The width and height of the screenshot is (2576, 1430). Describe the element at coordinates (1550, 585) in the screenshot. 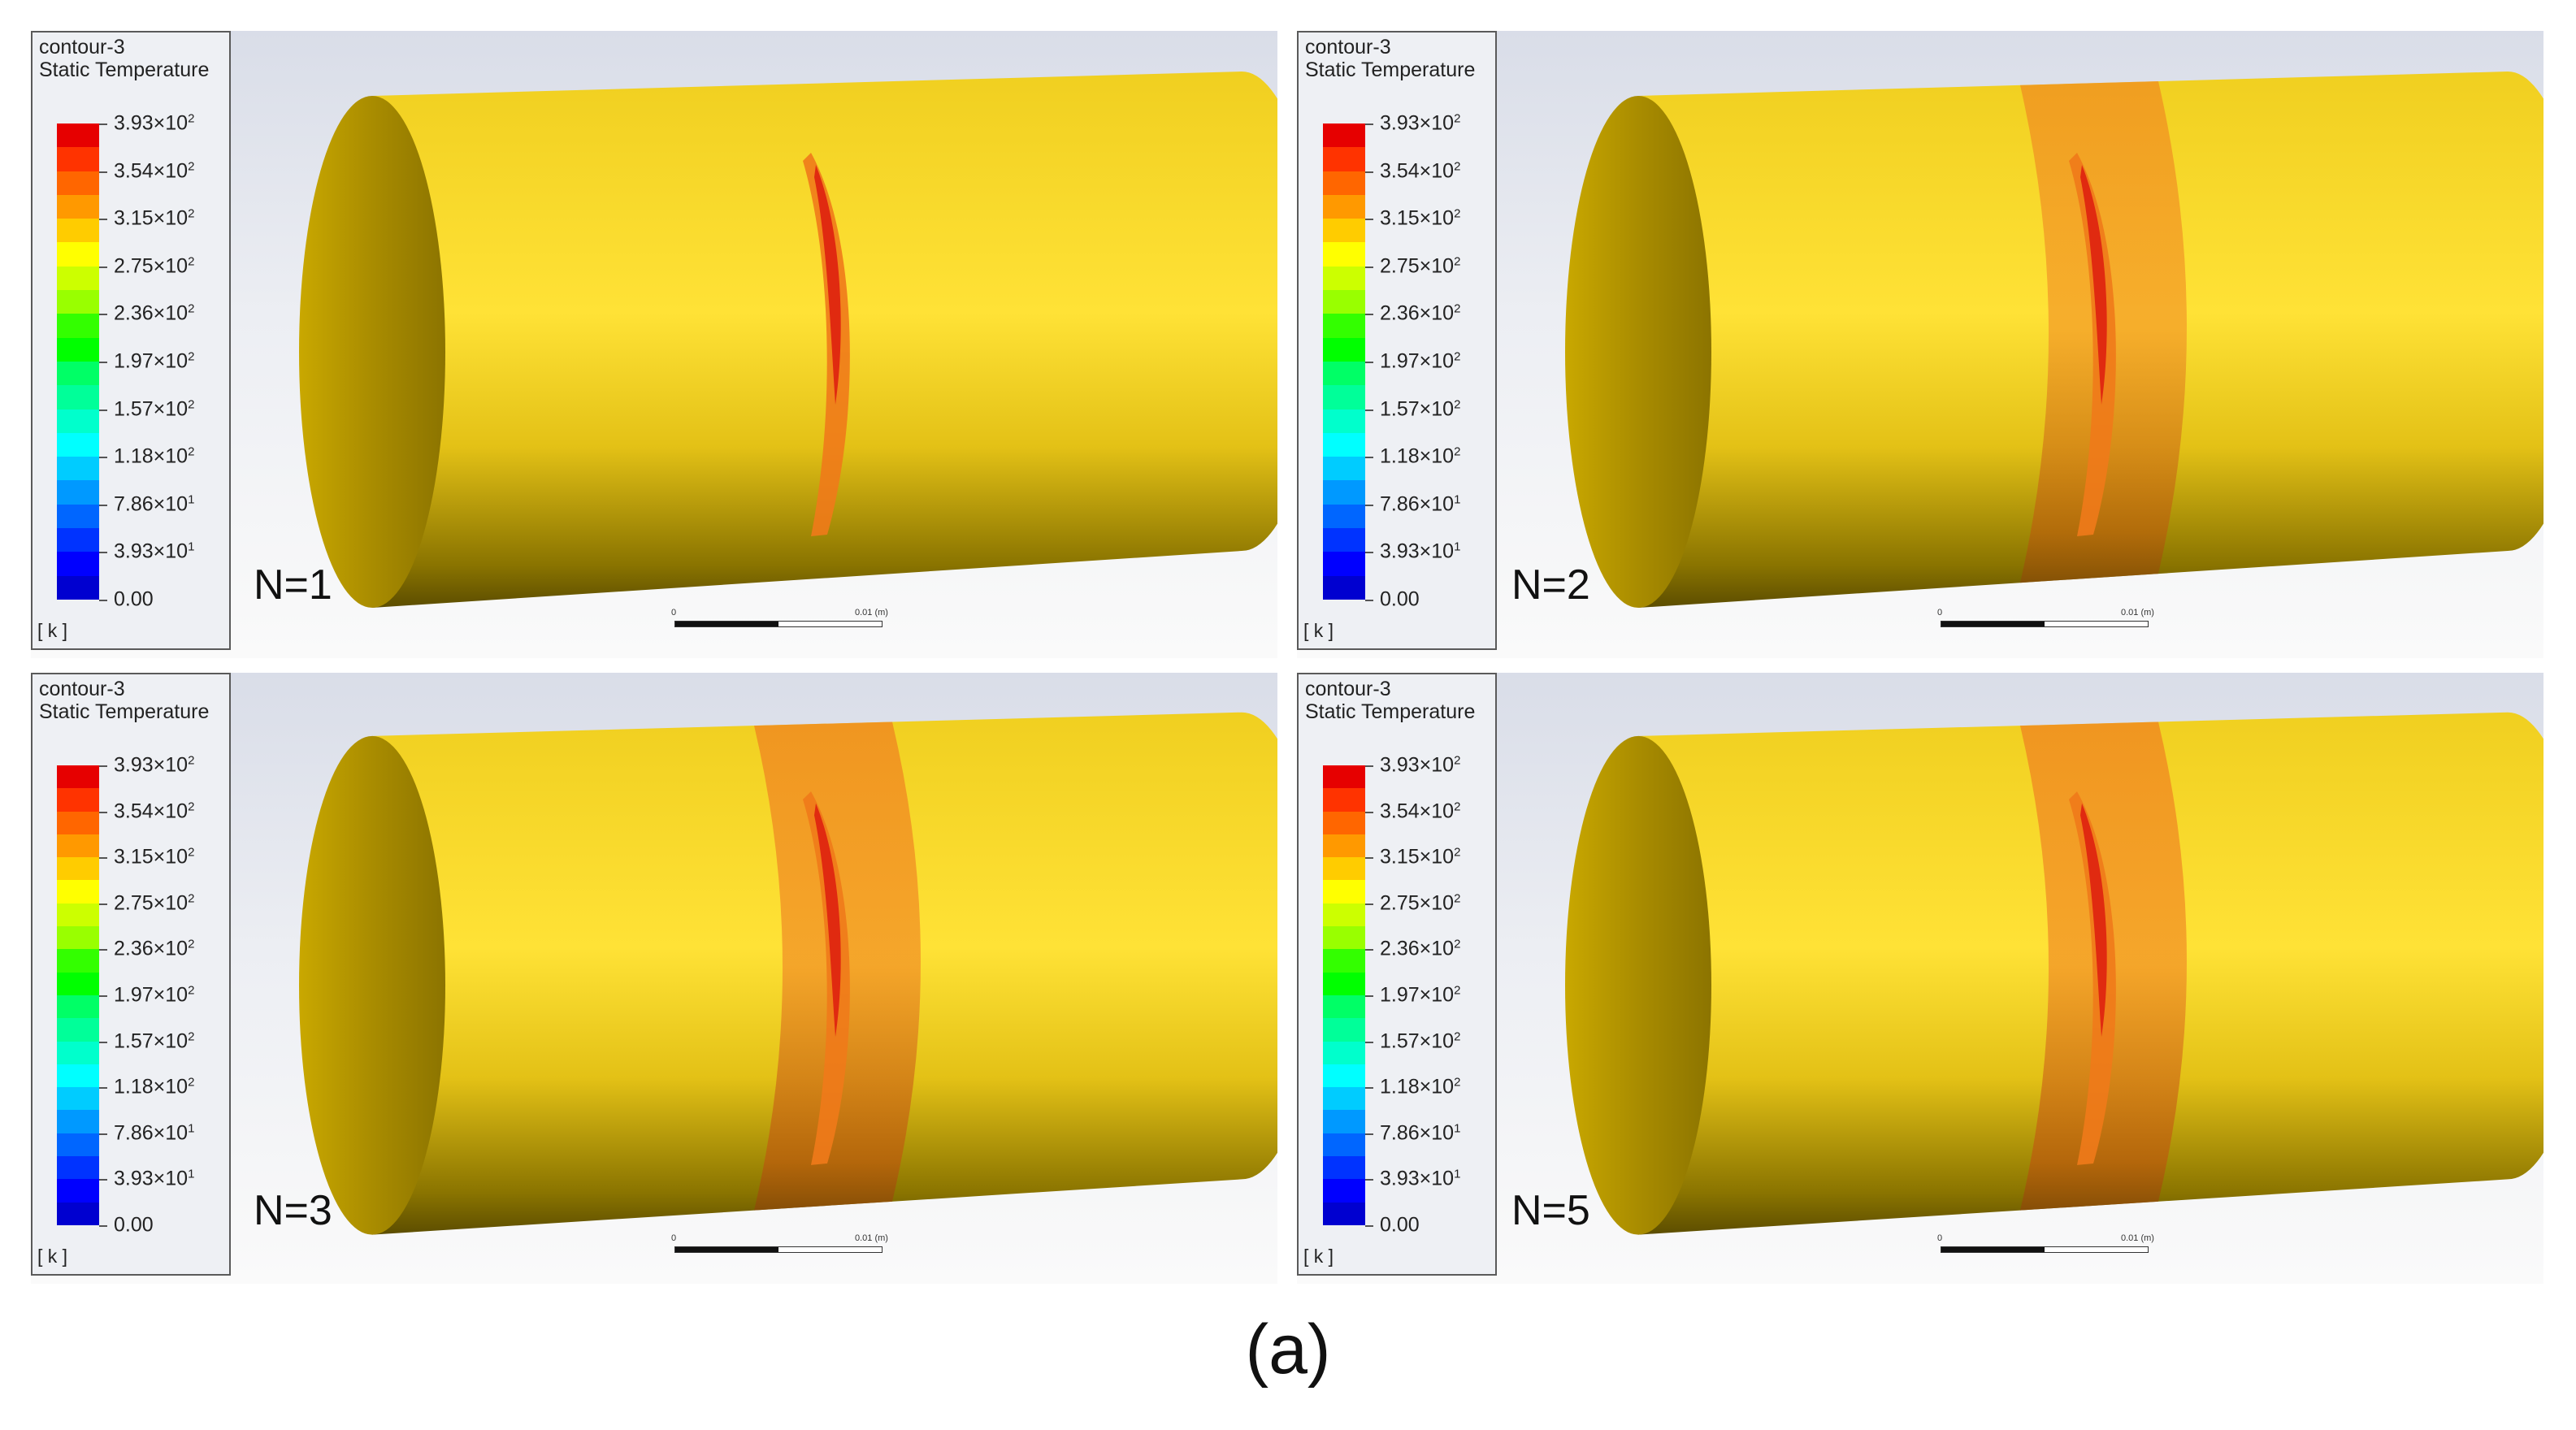

I see `iteration-label: N=2` at that location.